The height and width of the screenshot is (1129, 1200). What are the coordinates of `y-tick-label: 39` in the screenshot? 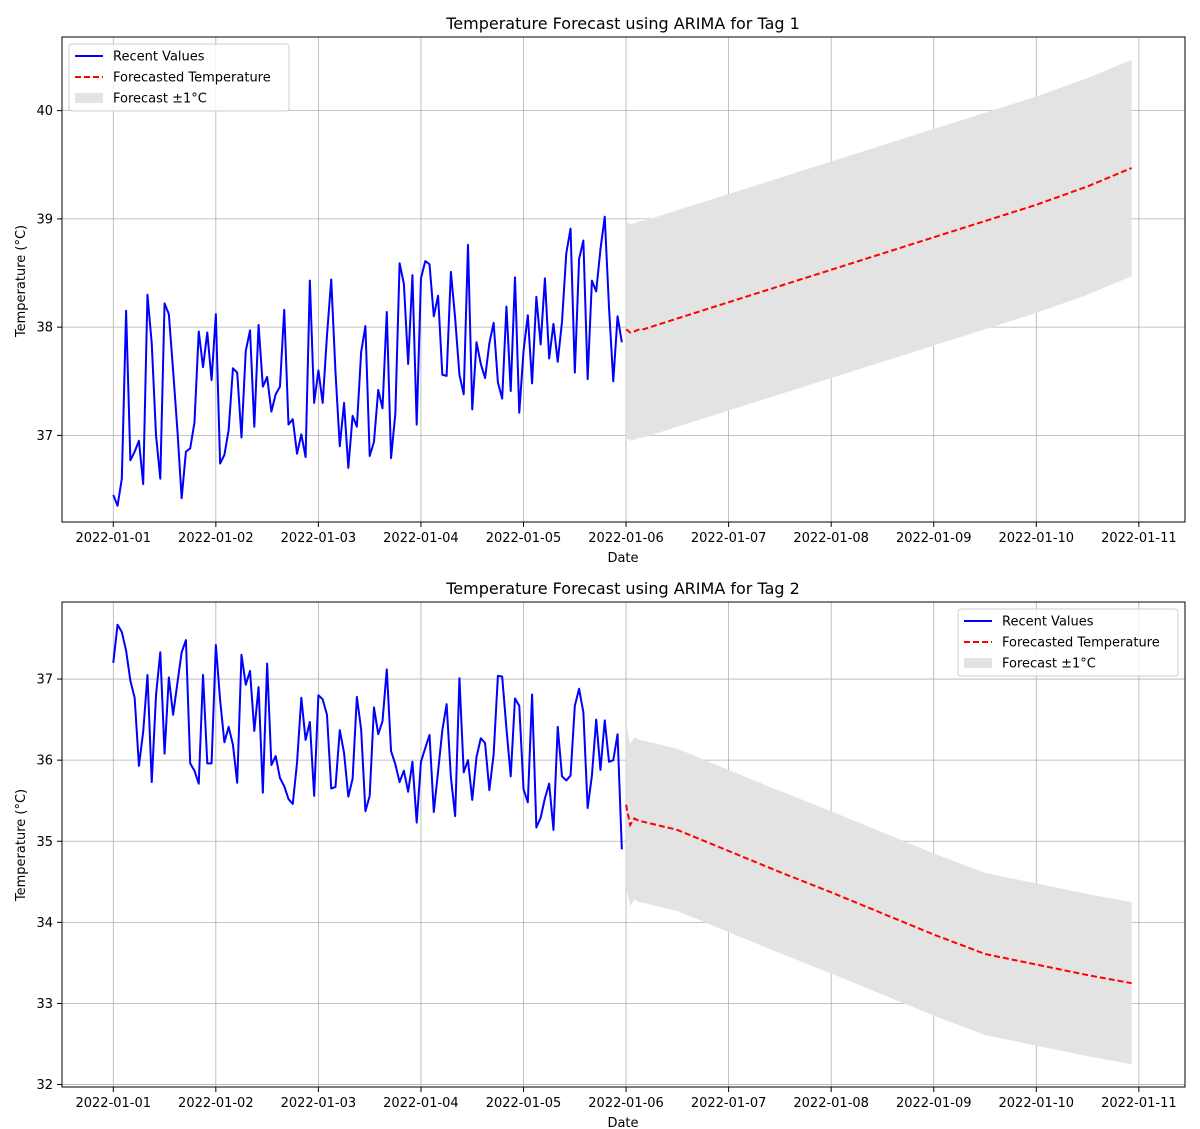 It's located at (44, 219).